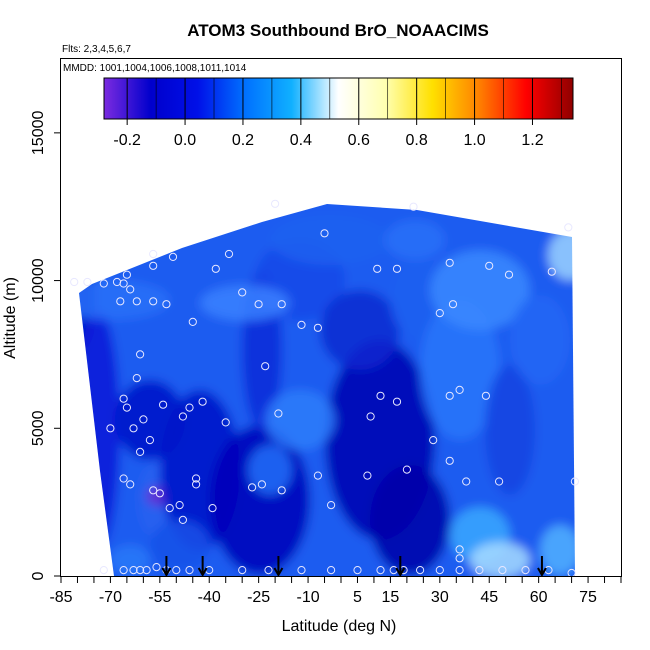 The width and height of the screenshot is (650, 650). I want to click on y-axis-label: Altitude (m), so click(10, 318).